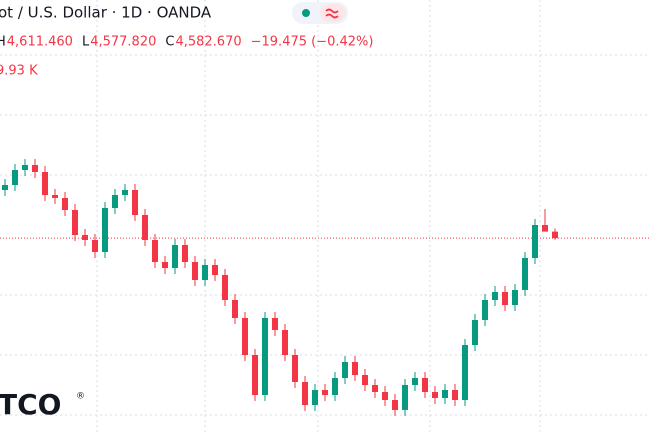 The height and width of the screenshot is (433, 650). I want to click on ohlc-key: C, so click(169, 42).